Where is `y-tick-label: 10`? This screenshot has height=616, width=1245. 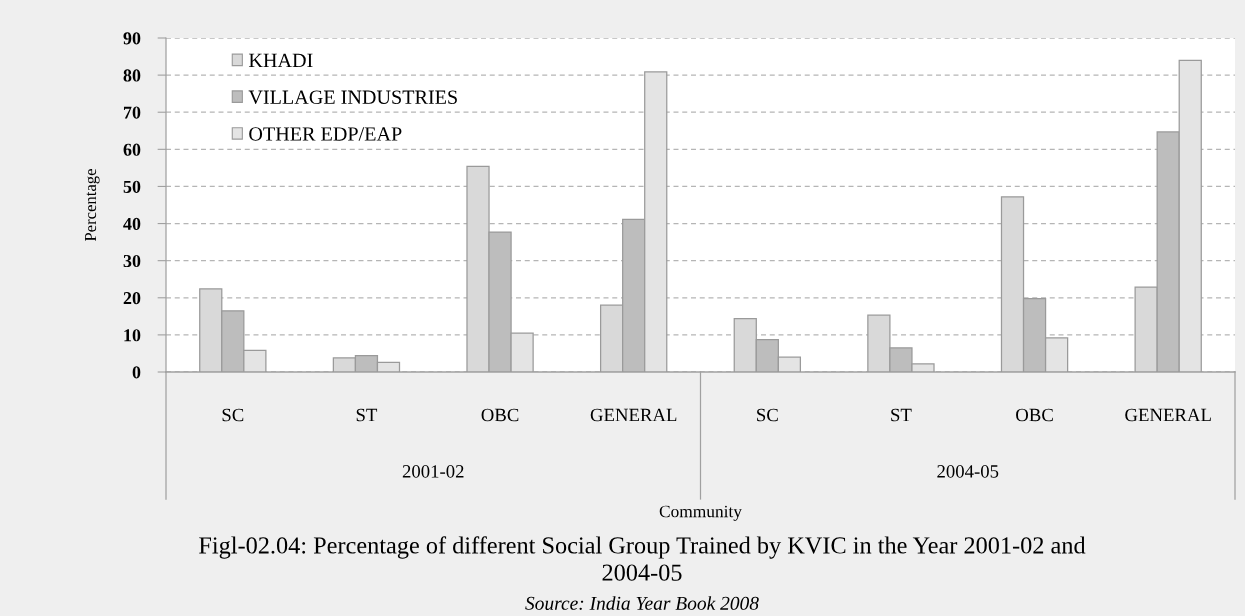
y-tick-label: 10 is located at coordinates (132, 335).